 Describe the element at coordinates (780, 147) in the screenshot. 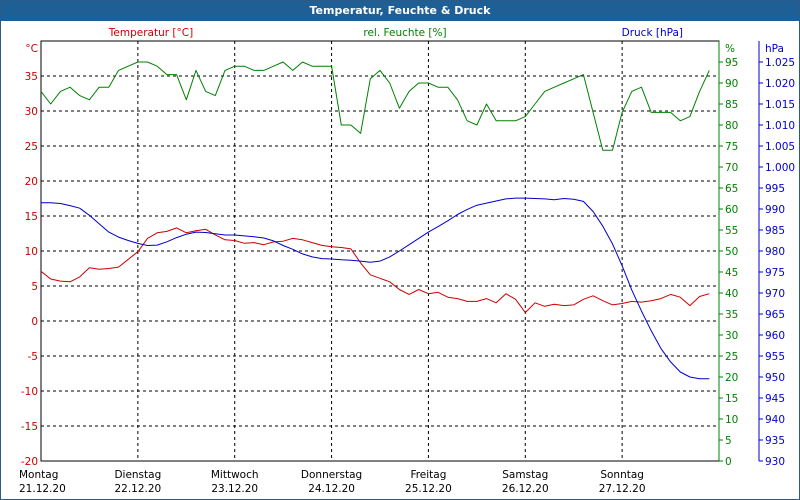

I see `pressure-tick-label: 1.005` at that location.